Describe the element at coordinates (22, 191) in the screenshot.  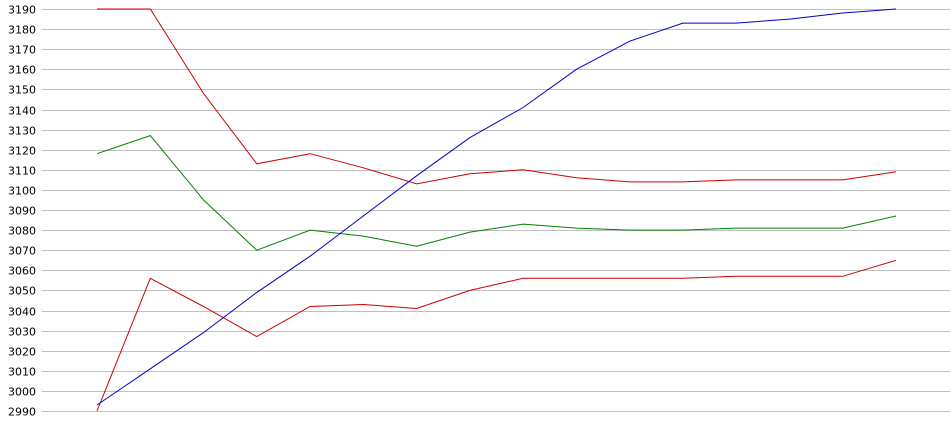
I see `y-tick-label-3100: 3100` at that location.